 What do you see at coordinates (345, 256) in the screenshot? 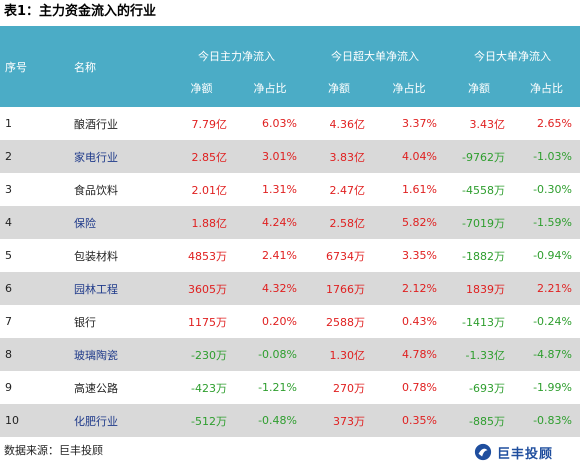
I see `super-large-net-amount: 6734万` at bounding box center [345, 256].